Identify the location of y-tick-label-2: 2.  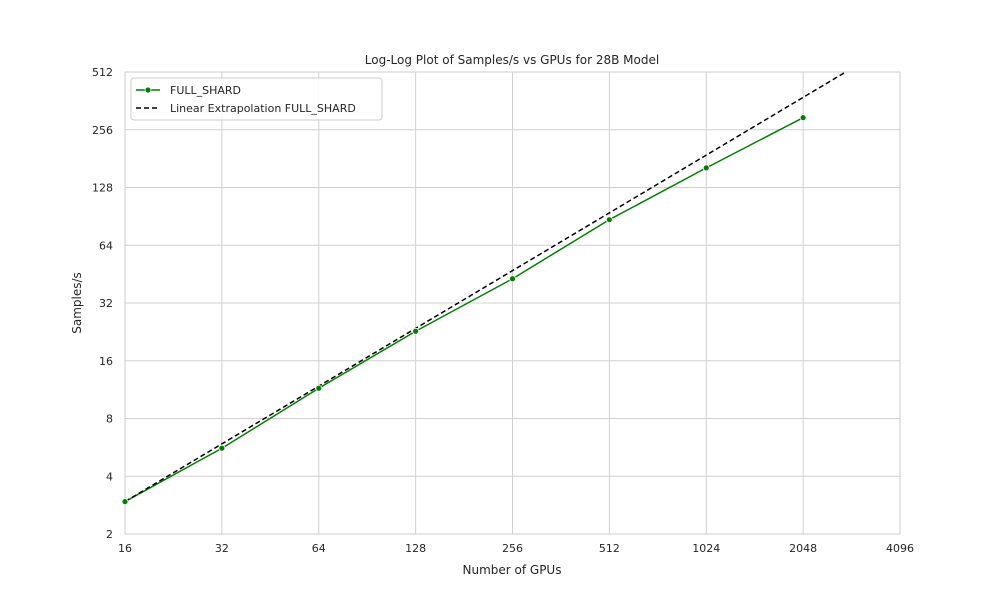
(109, 534).